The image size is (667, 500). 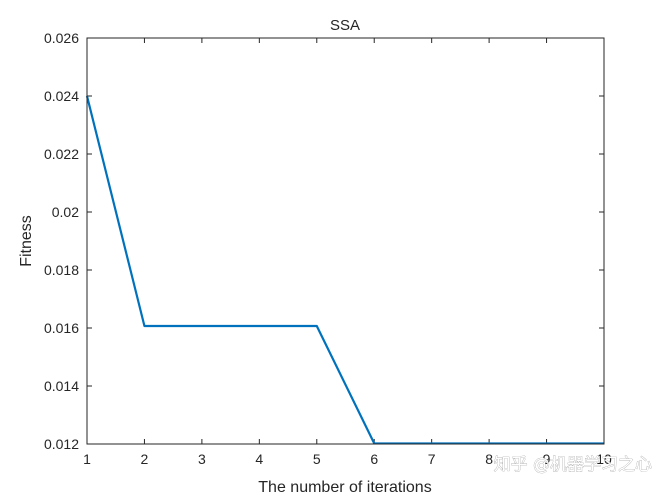 I want to click on watermark: 知乎 @机器学习之心, so click(x=573, y=465).